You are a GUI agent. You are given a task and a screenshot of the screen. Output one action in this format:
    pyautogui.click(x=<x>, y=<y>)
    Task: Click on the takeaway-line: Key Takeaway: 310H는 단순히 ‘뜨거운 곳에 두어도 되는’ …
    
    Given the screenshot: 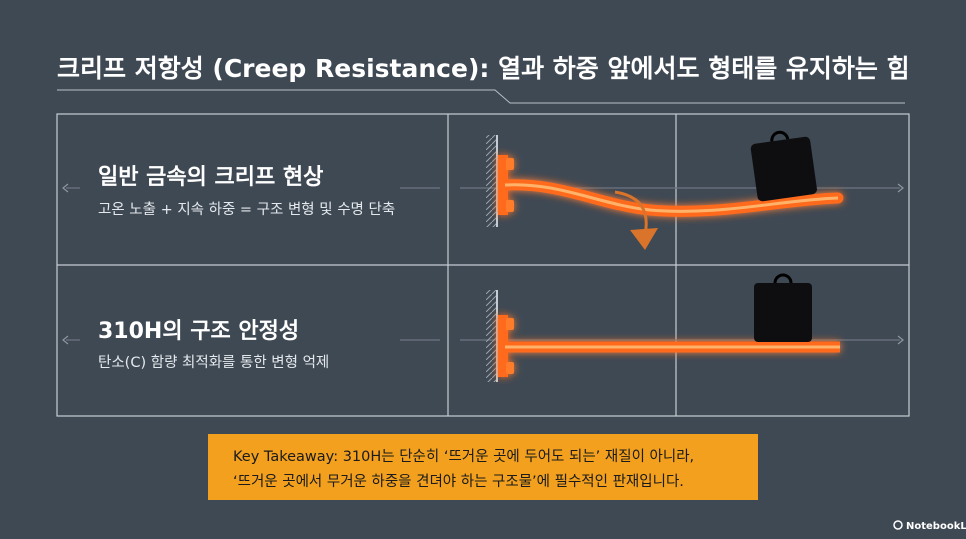 What is the action you would take?
    pyautogui.click(x=463, y=456)
    